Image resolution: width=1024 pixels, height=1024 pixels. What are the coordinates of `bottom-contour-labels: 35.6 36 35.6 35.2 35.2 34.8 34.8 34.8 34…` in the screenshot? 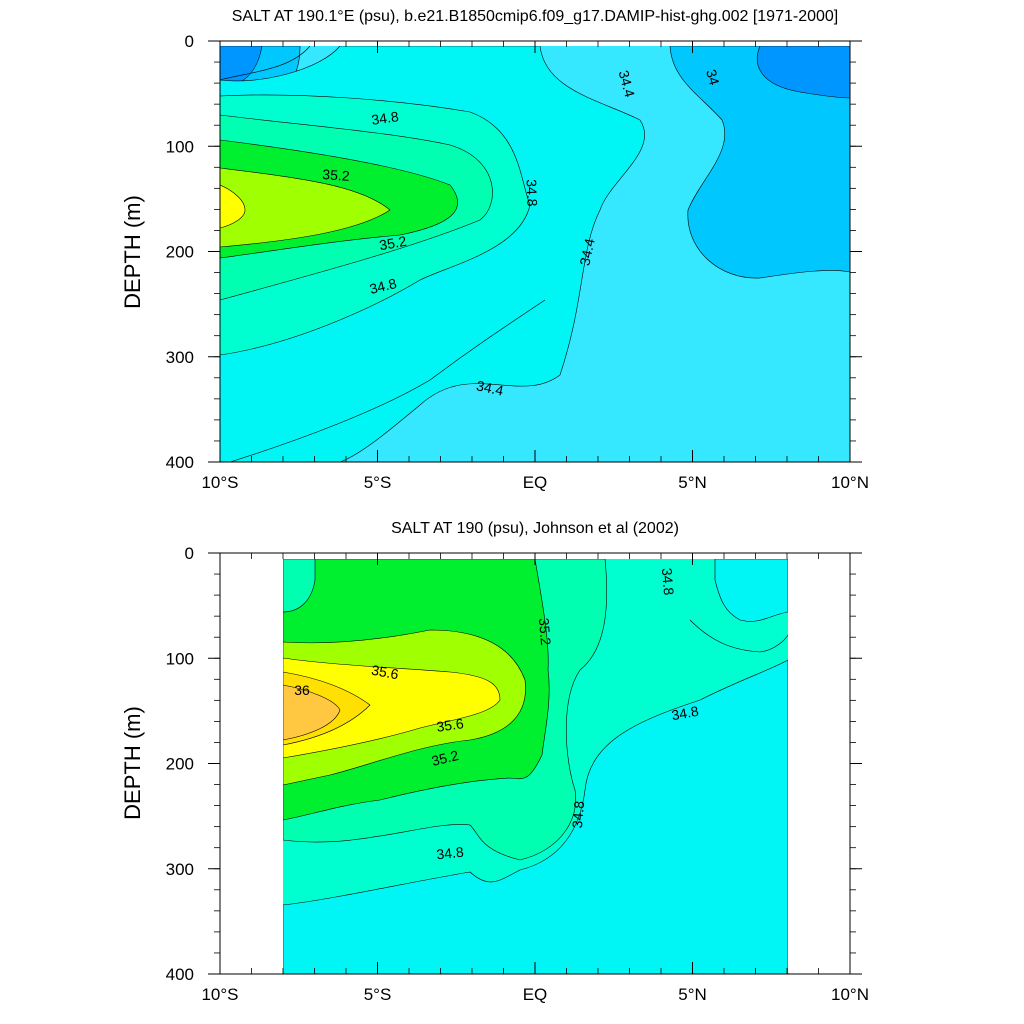 It's located at (497, 714).